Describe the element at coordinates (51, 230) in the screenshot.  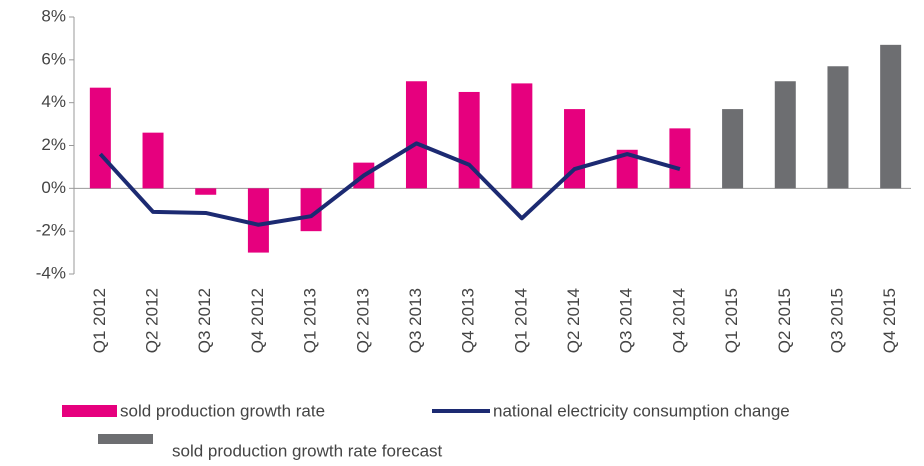
I see `y-tick-label: -2%` at that location.